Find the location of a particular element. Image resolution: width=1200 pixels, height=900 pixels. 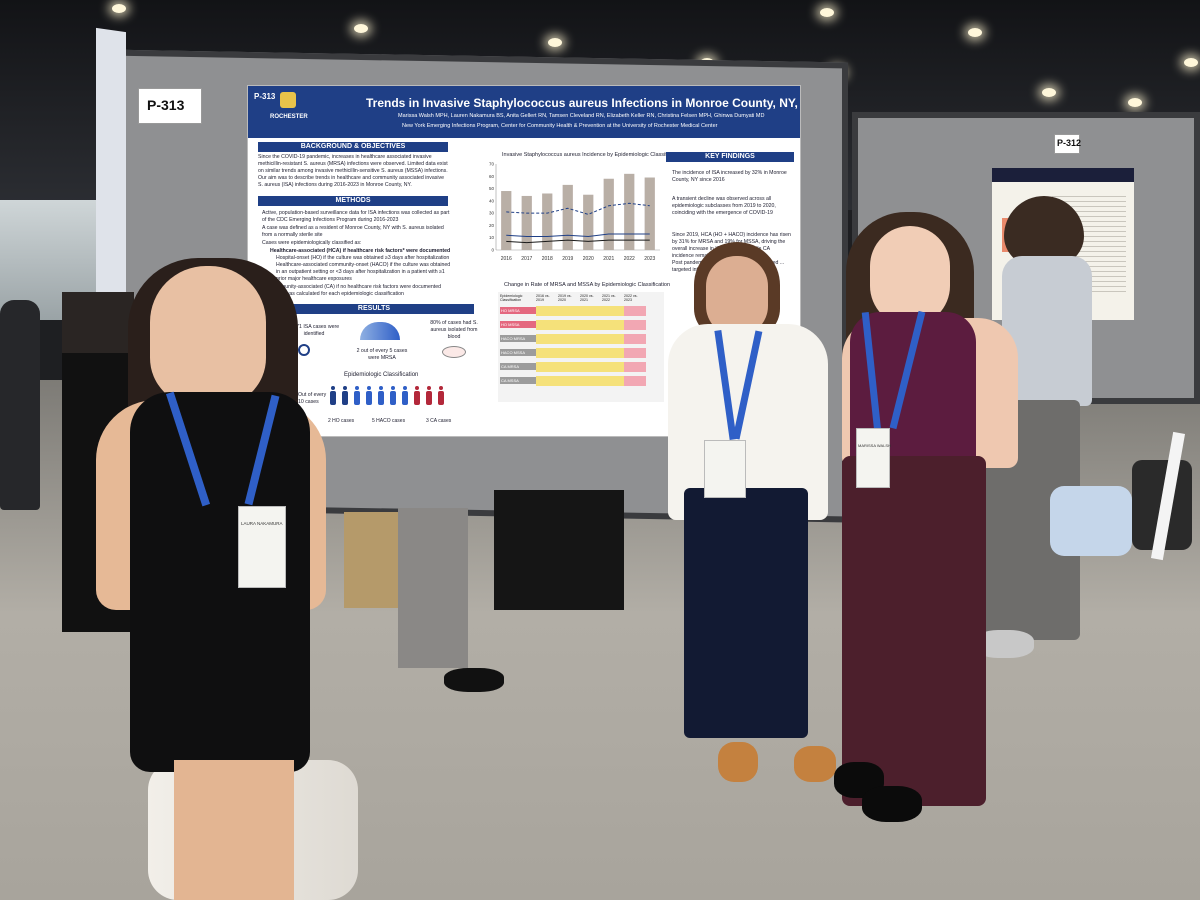

middle-presenter-face is located at coordinates (737, 296).